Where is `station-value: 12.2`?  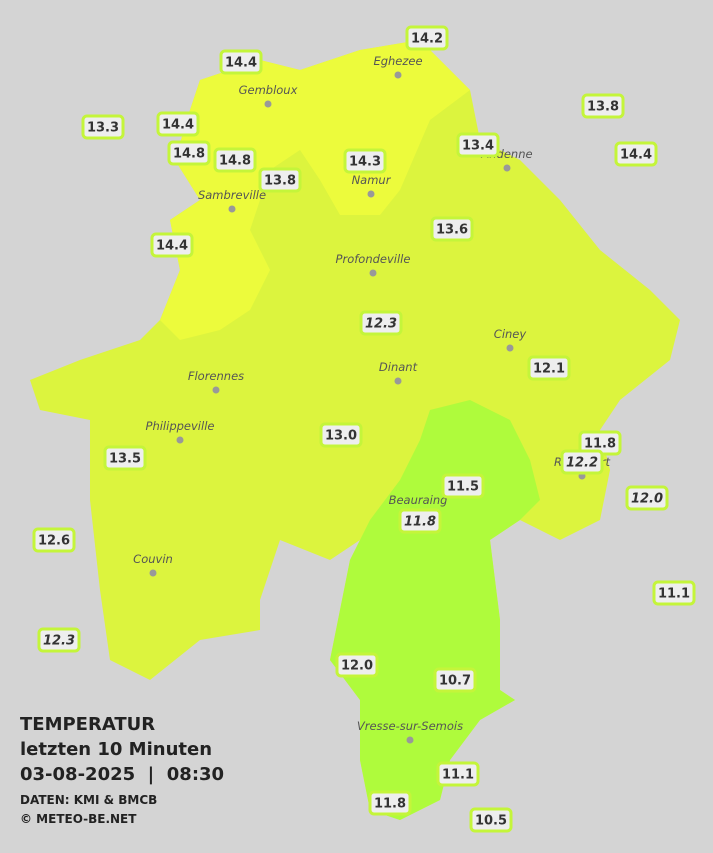 station-value: 12.2 is located at coordinates (582, 463).